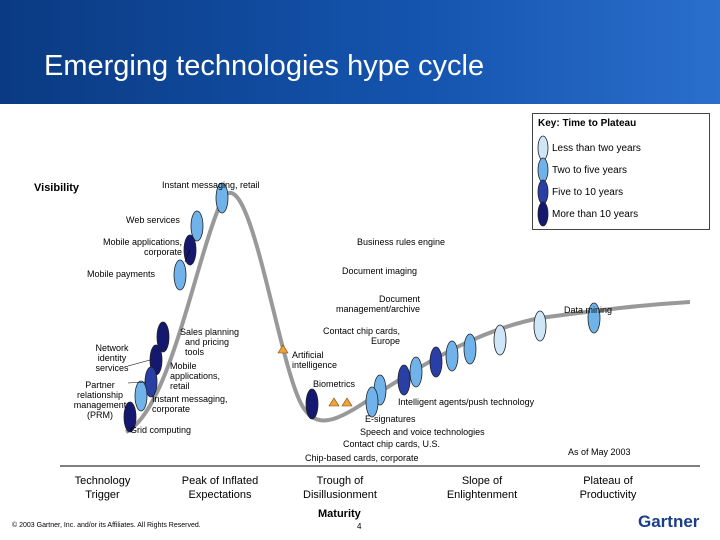 Image resolution: width=720 pixels, height=540 pixels. I want to click on label-instant-messaging-retail: Instant messaging, retail, so click(211, 185).